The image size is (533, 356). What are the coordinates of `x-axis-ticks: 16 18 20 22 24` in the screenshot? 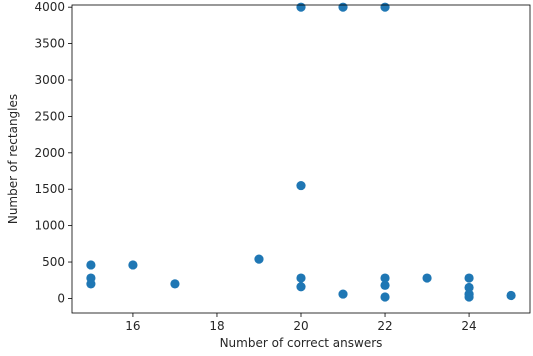 It's located at (301, 323).